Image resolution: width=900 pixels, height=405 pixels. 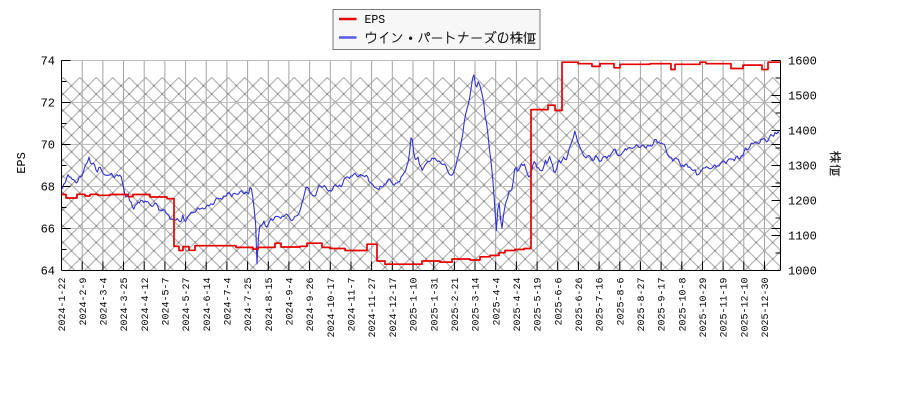 What do you see at coordinates (435, 305) in the screenshot?
I see `svg-text: 2025-1-31` at bounding box center [435, 305].